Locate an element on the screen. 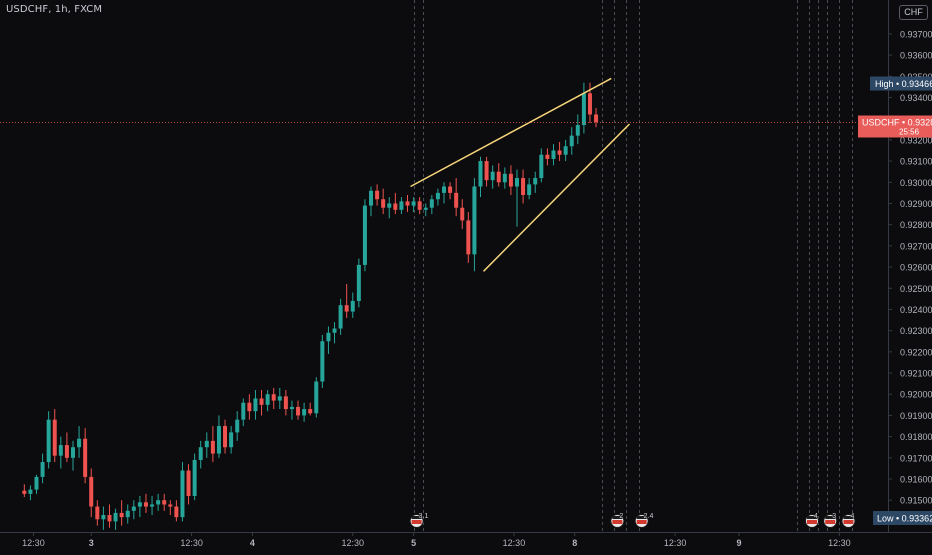 This screenshot has height=555, width=932. economic-event-marker: 3 is located at coordinates (830, 520).